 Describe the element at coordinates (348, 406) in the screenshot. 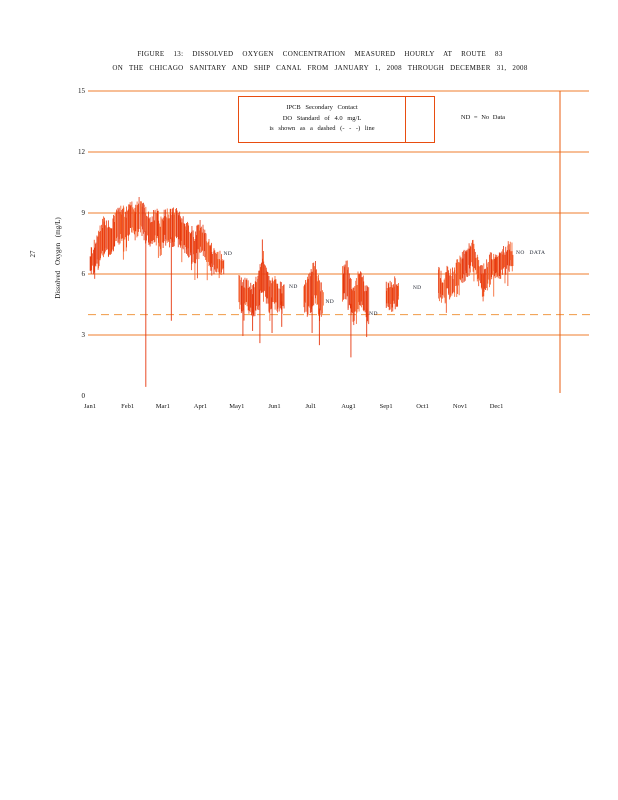

I see `x-tick-Aug1: Aug1` at that location.